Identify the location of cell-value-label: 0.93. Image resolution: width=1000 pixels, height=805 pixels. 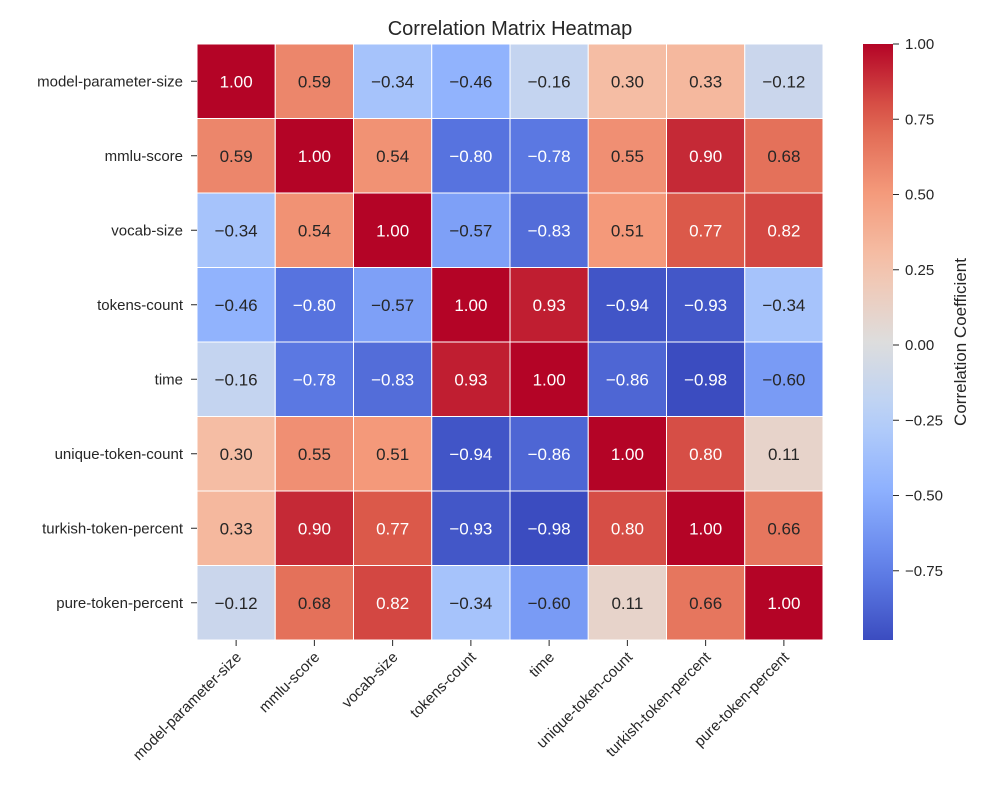
(549, 305).